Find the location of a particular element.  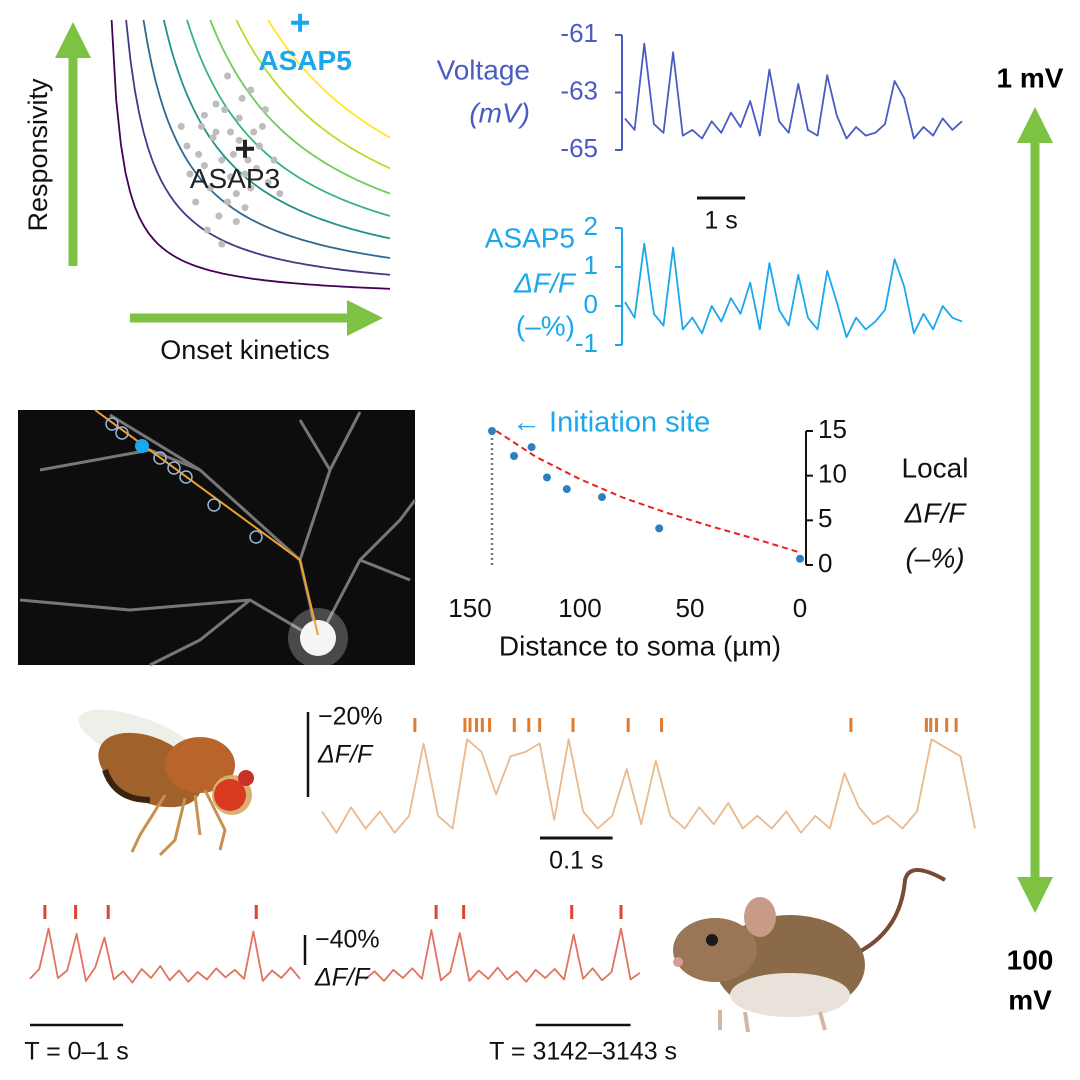

x-axis-label: Onset kinetics is located at coordinates (245, 350).